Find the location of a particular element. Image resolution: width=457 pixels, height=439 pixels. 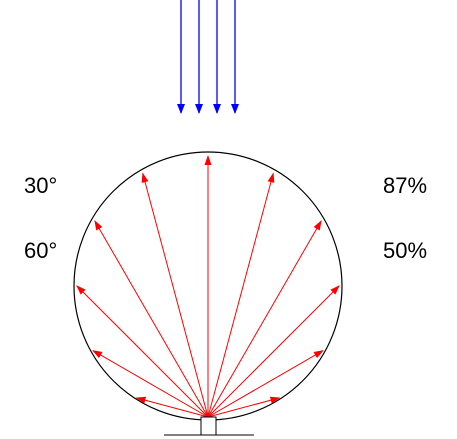

percent-50-label: 50% is located at coordinates (405, 250).